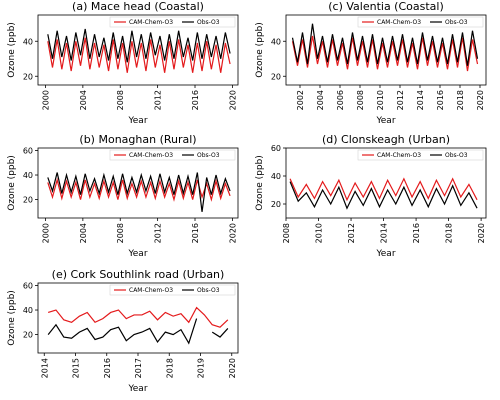 This screenshot has width=500, height=400. Describe the element at coordinates (138, 368) in the screenshot. I see `x-tick-label: 2017` at that location.